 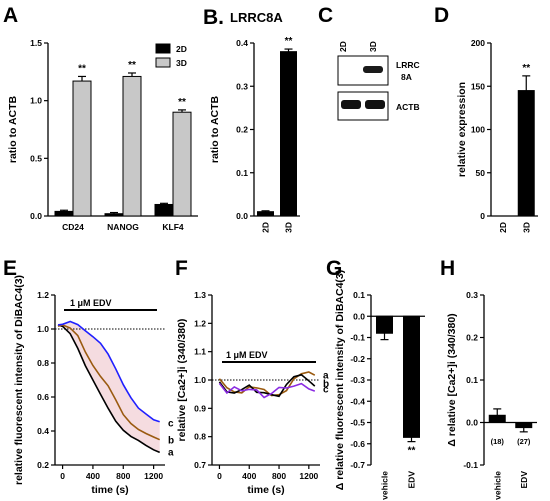 I want to click on y-tick-label: -0.7, so click(x=357, y=465).